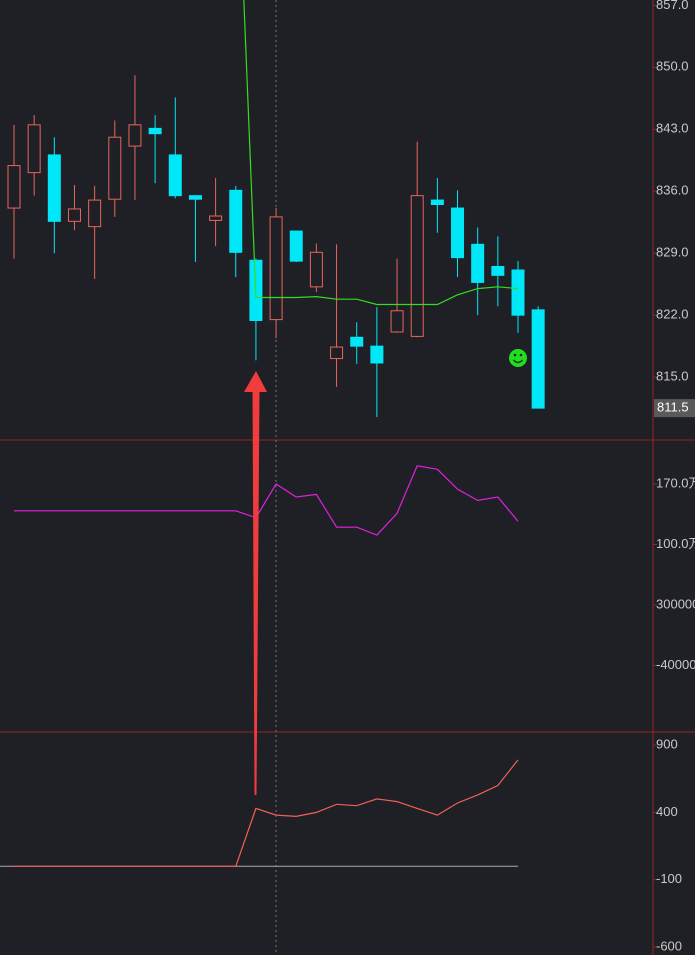  I want to click on y-tick-label: -100, so click(669, 878).